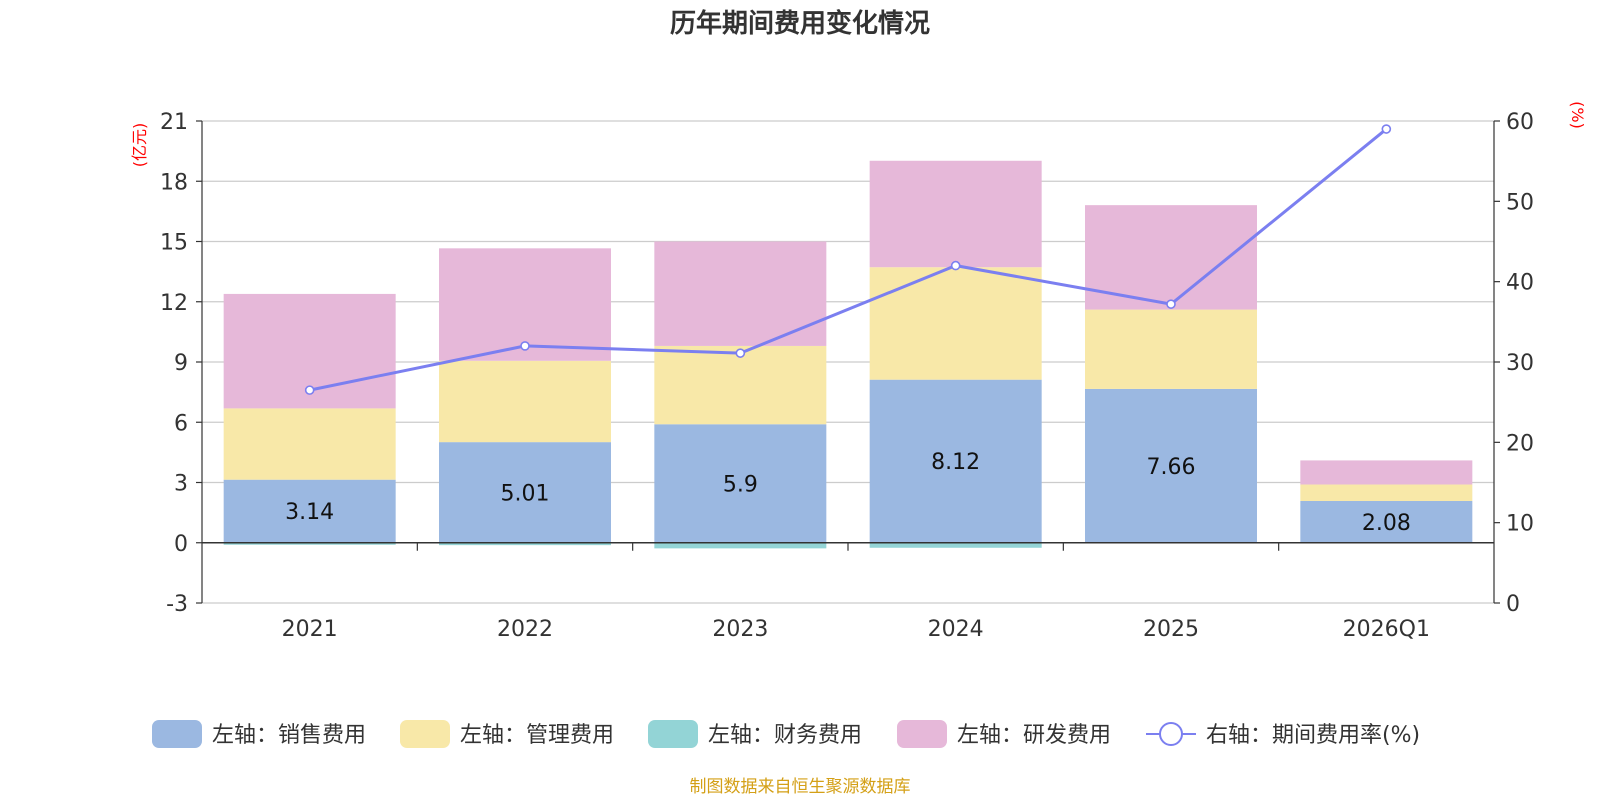 The width and height of the screenshot is (1600, 804). What do you see at coordinates (174, 182) in the screenshot?
I see `left-tick-label: 18` at bounding box center [174, 182].